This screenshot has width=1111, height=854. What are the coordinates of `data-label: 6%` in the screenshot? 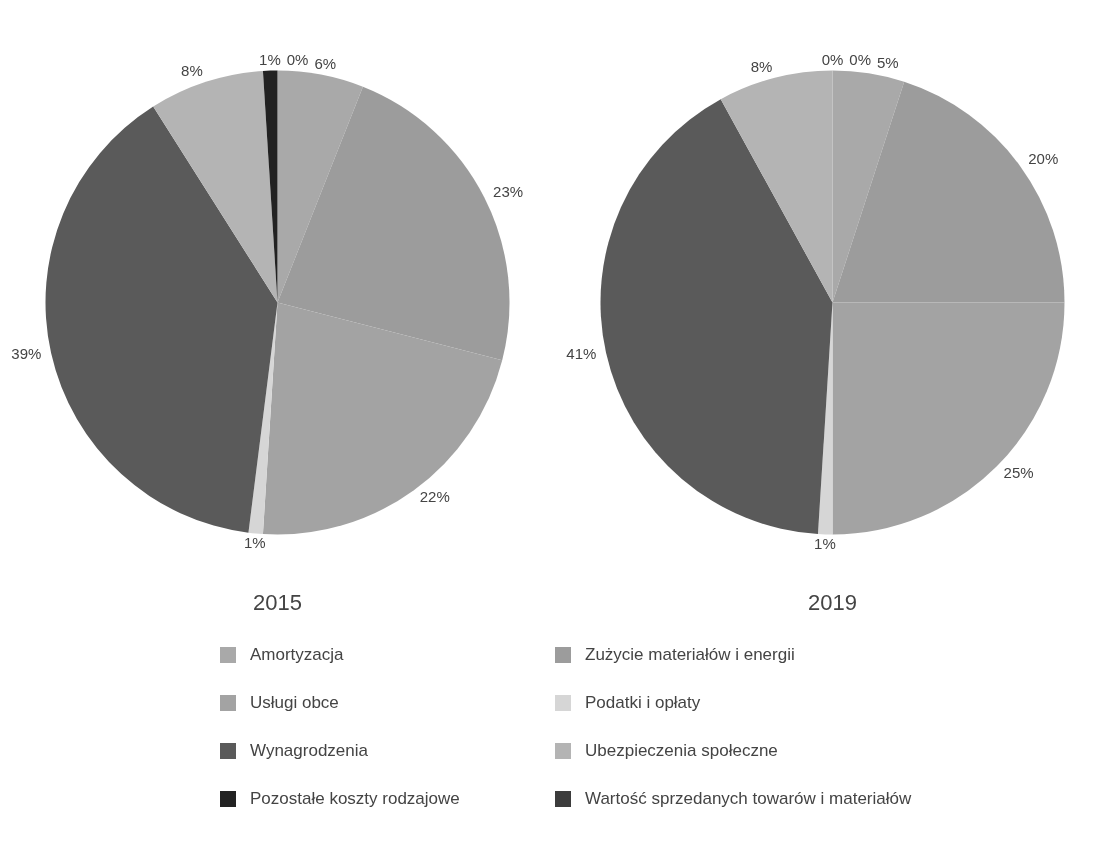 It's located at (325, 63).